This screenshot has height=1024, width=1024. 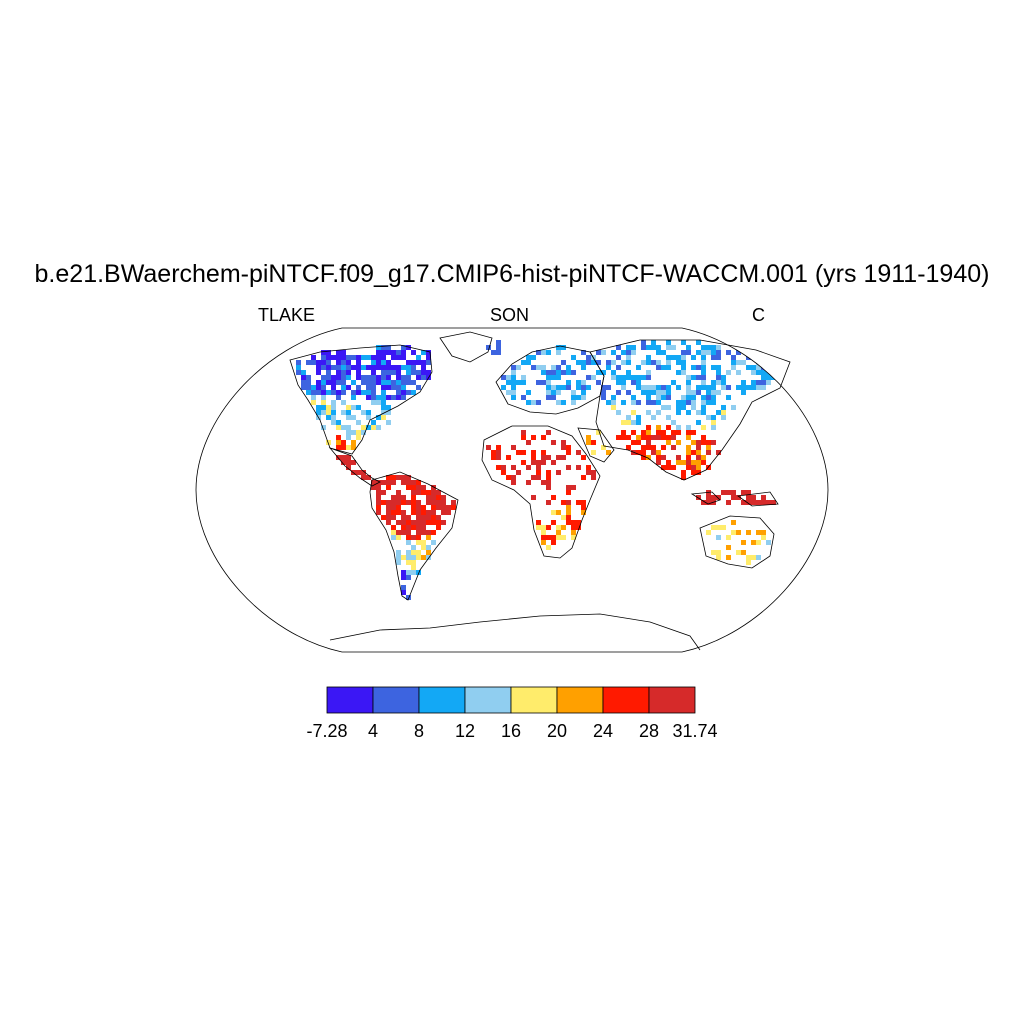 I want to click on colorbar-labels: -7.28 4 8 12 16 20 24 28 31.74, so click(x=511, y=731).